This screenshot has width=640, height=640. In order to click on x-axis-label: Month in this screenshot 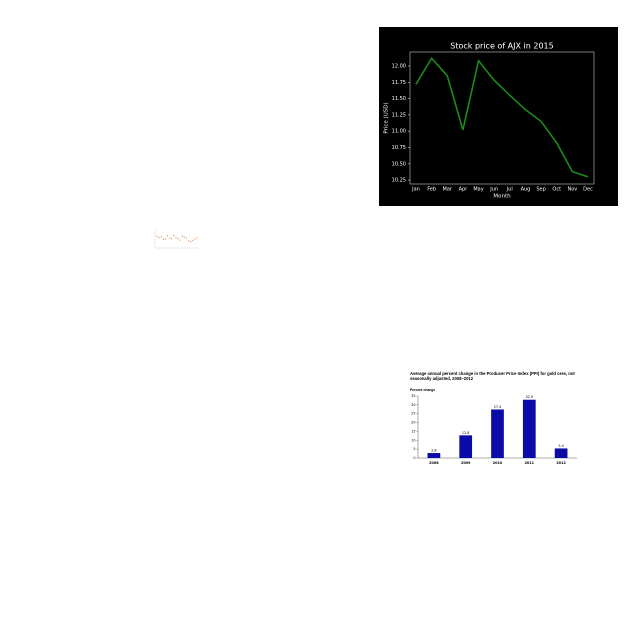, I will do `click(502, 197)`.